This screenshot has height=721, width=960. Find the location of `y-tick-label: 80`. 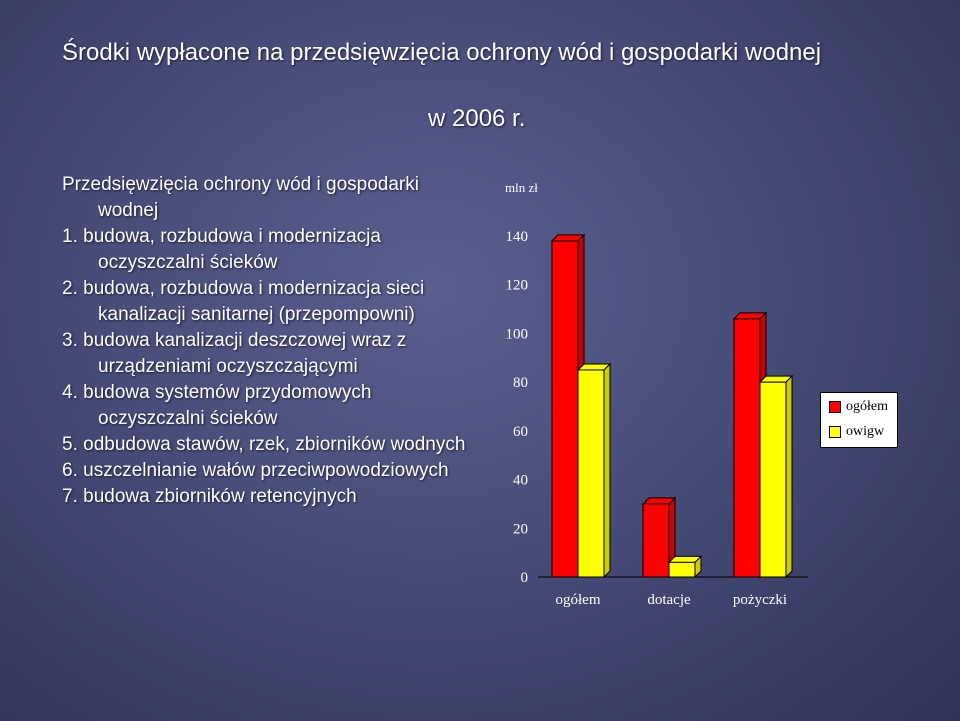

y-tick-label: 80 is located at coordinates (520, 383).